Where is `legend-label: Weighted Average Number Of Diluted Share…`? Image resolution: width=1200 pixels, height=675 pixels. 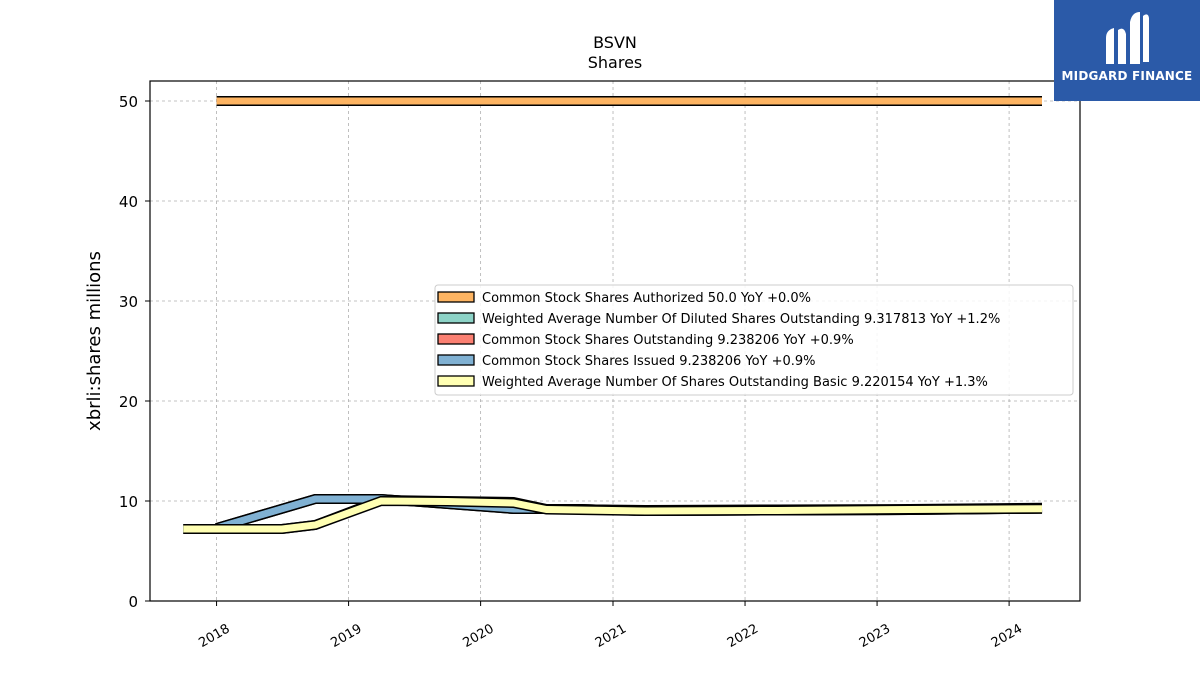 legend-label: Weighted Average Number Of Diluted Share… is located at coordinates (741, 319).